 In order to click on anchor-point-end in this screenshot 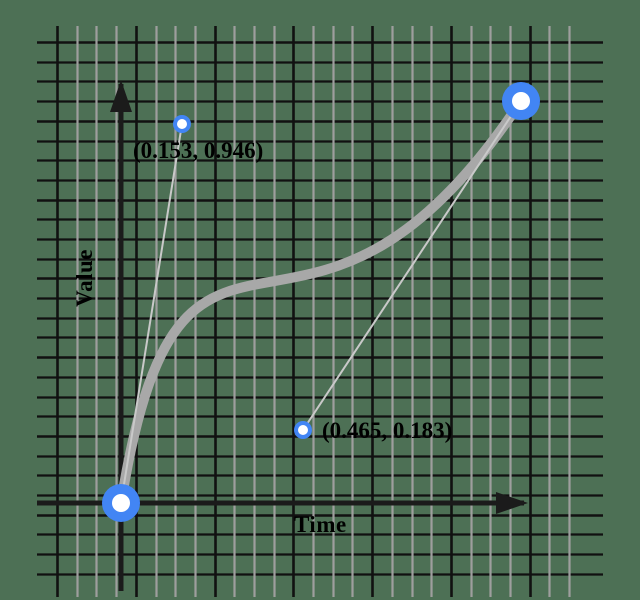, I will do `click(521, 101)`.